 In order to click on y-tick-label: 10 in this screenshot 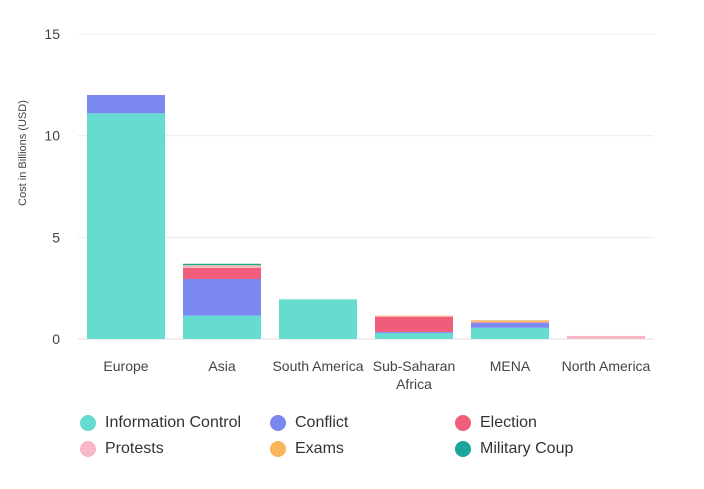, I will do `click(52, 136)`.